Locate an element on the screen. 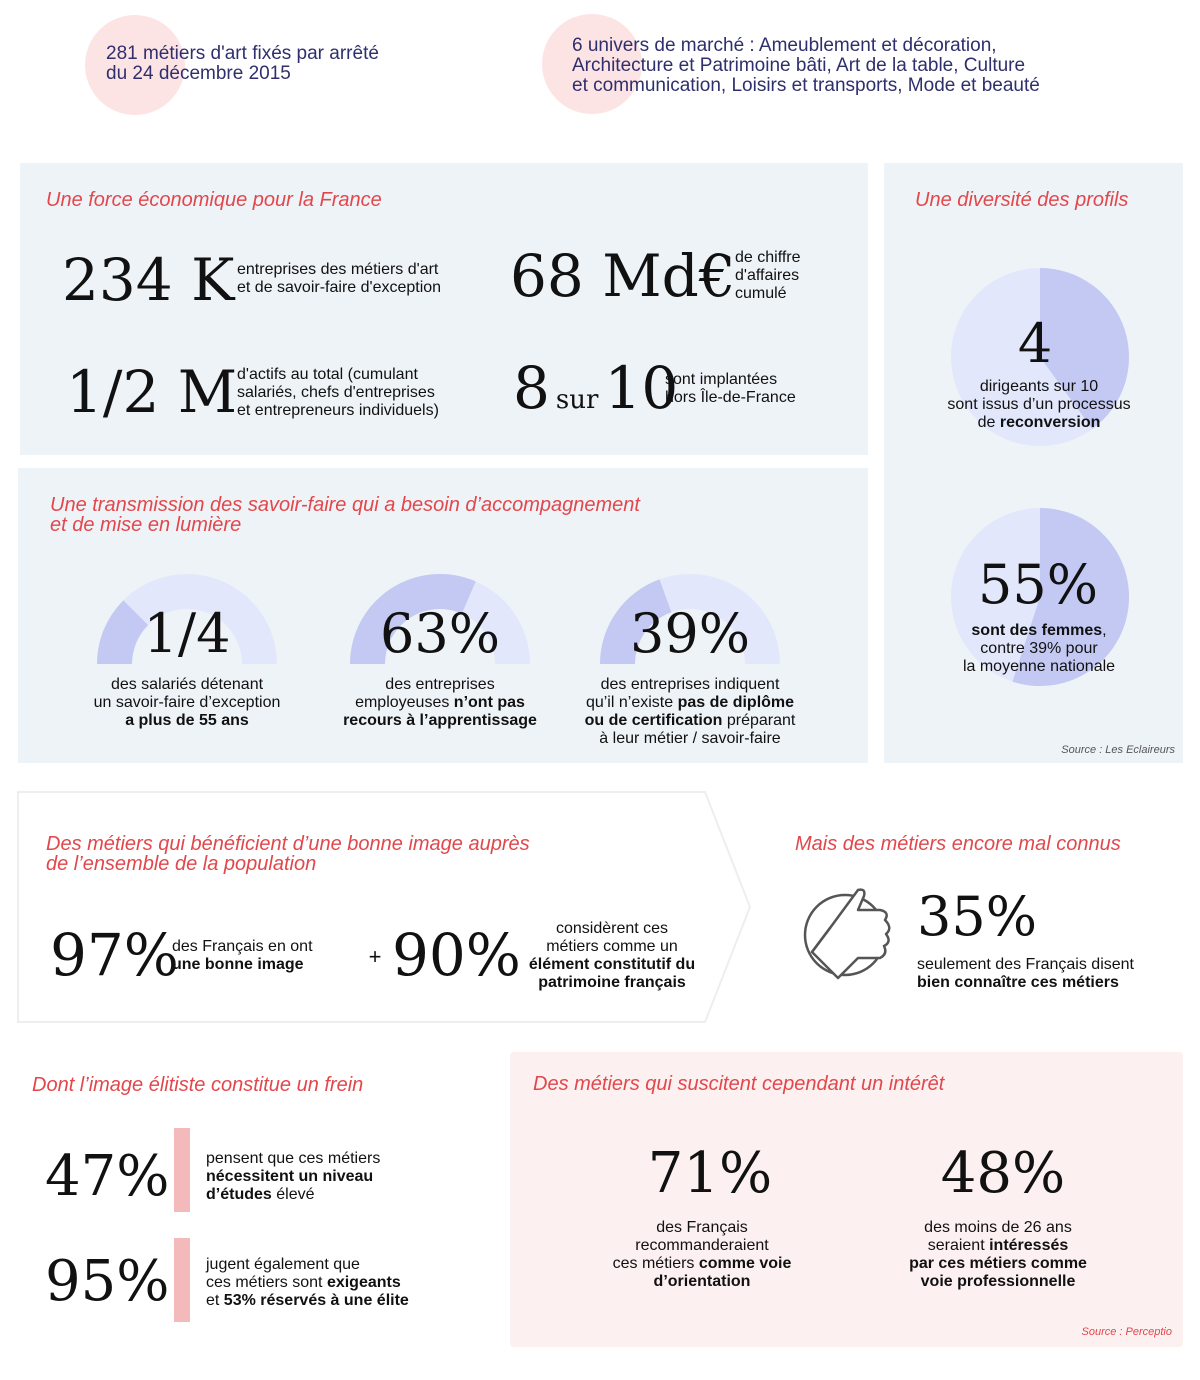  description-line: cumulé is located at coordinates (761, 293).